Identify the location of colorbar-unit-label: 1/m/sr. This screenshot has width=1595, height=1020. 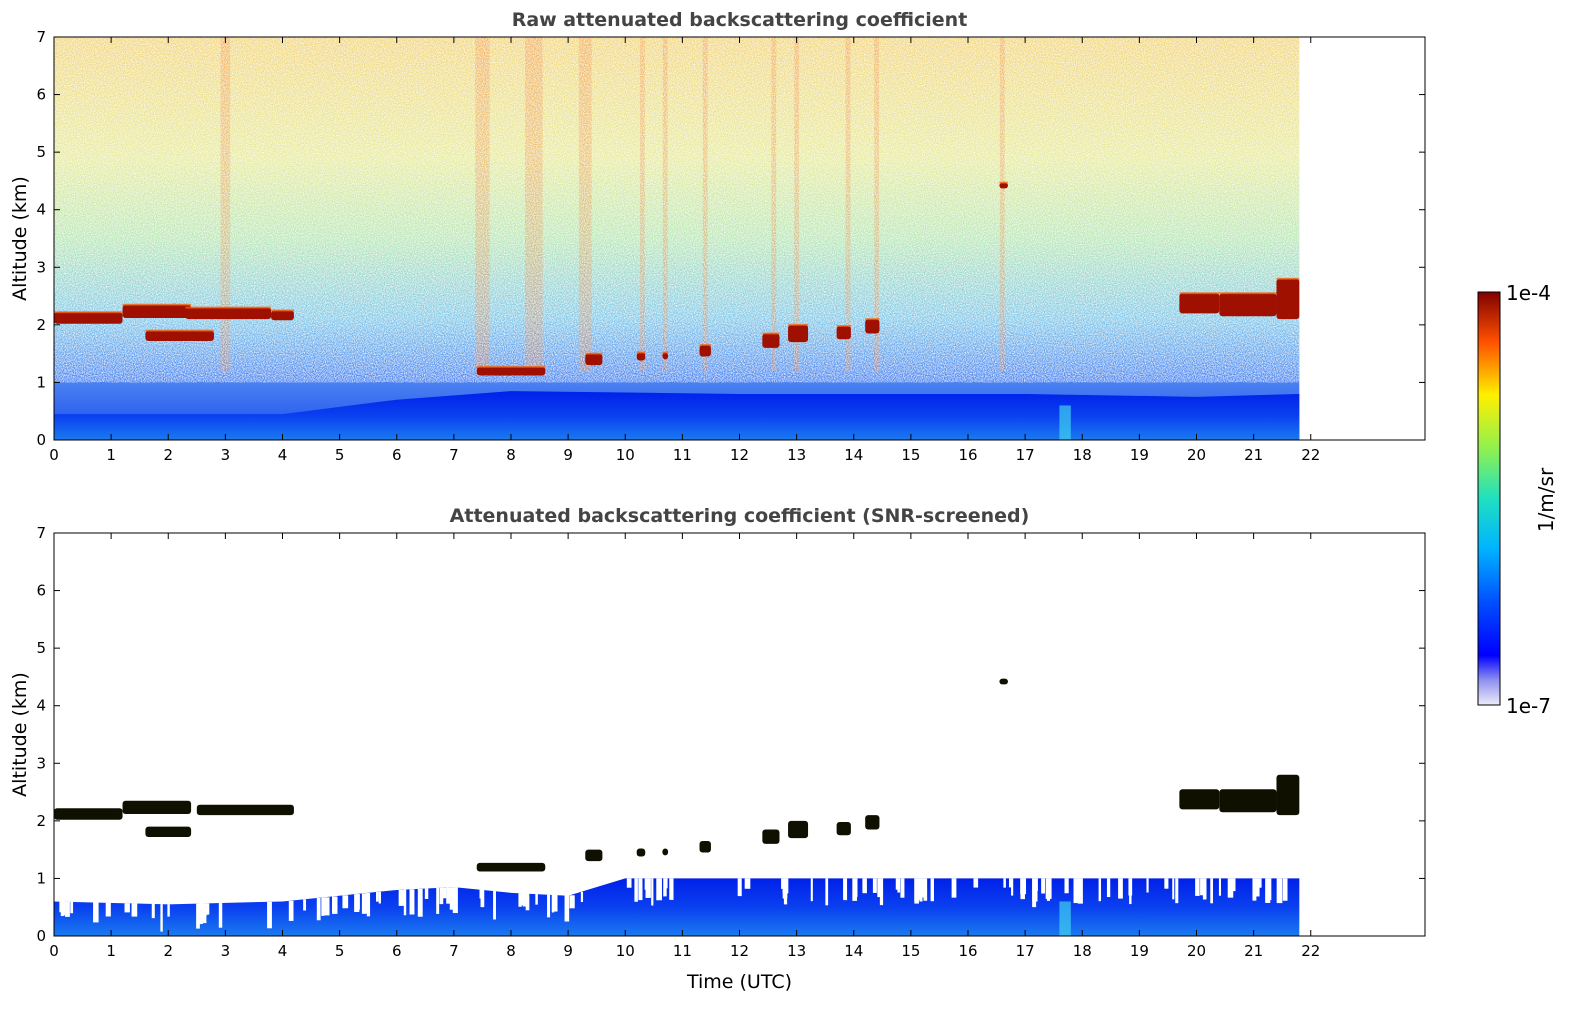
(1546, 499).